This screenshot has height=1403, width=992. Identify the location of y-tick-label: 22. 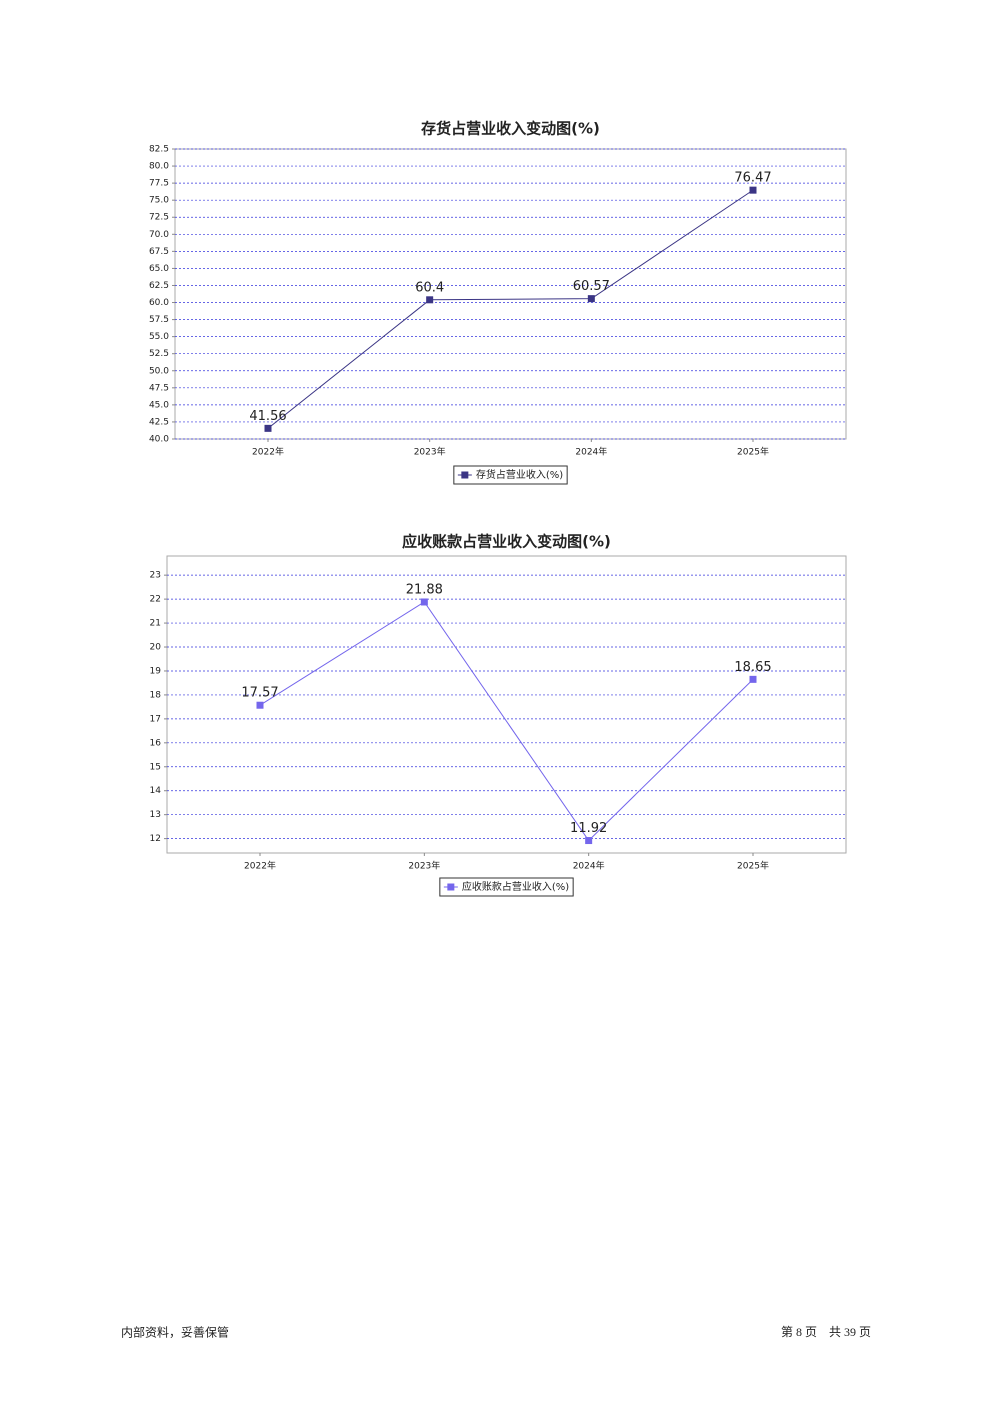
(155, 600).